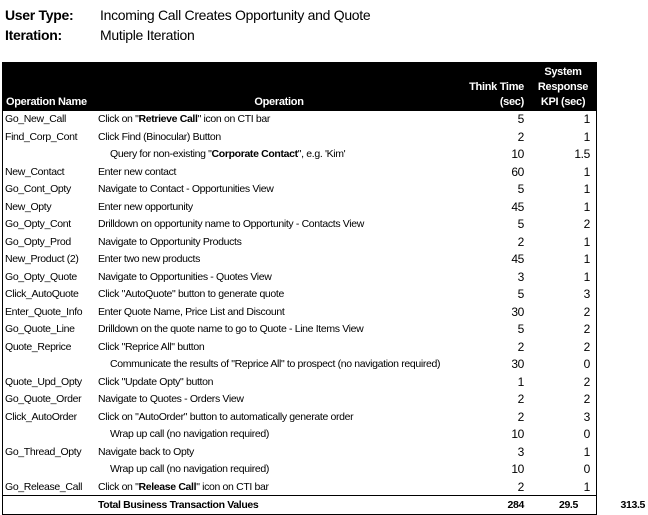  What do you see at coordinates (38, 189) in the screenshot?
I see `operation-name: Go_Cont_Opty` at bounding box center [38, 189].